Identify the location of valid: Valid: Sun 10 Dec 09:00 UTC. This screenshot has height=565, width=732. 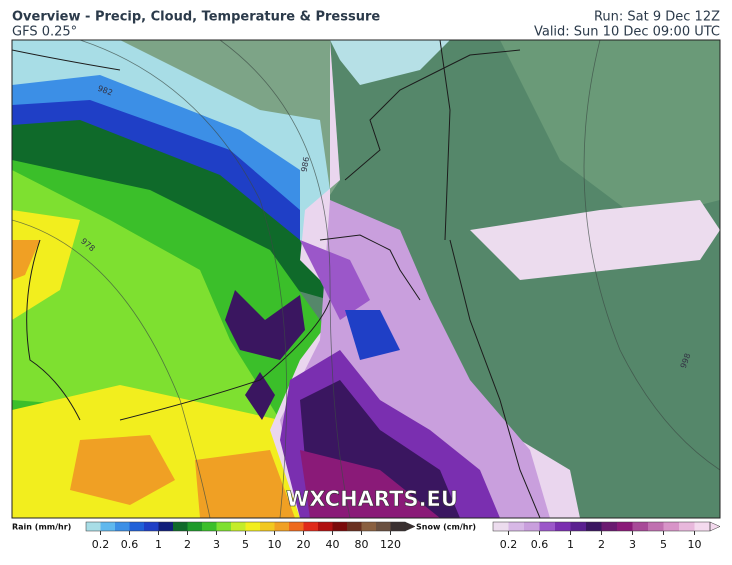
(627, 32).